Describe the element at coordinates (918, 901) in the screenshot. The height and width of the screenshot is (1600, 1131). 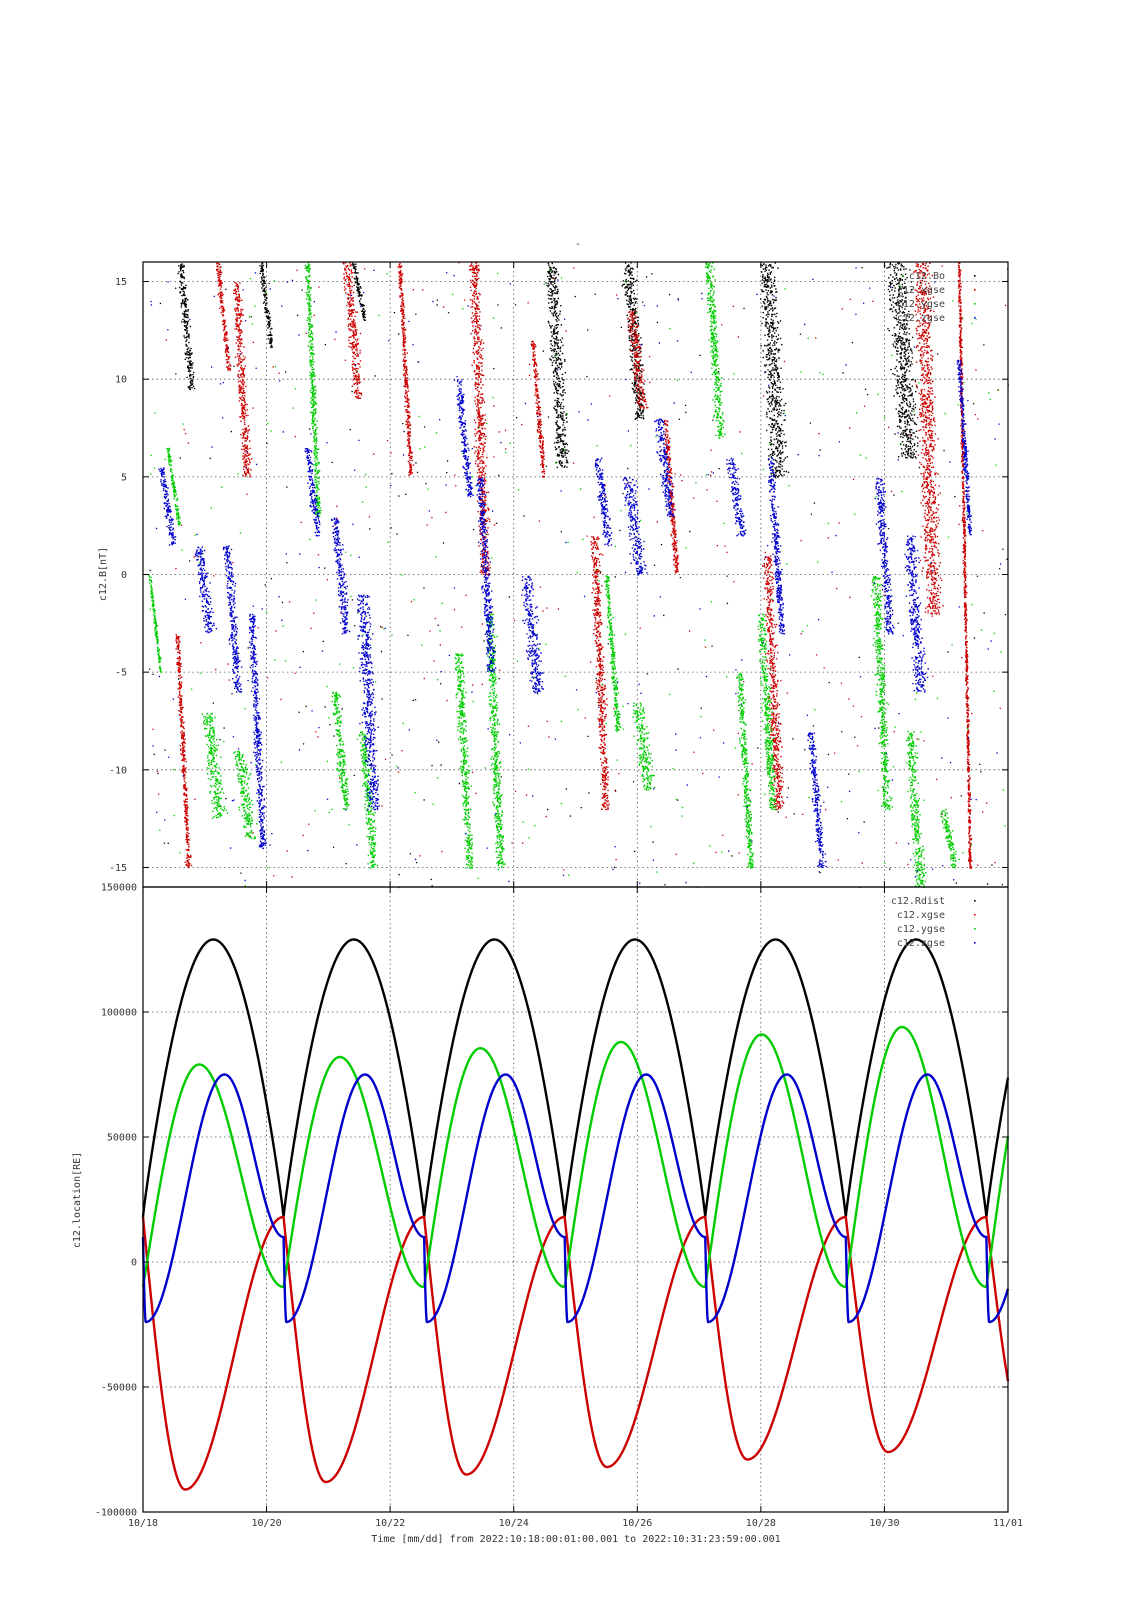
I see `legend-label: c12.Rdist` at that location.